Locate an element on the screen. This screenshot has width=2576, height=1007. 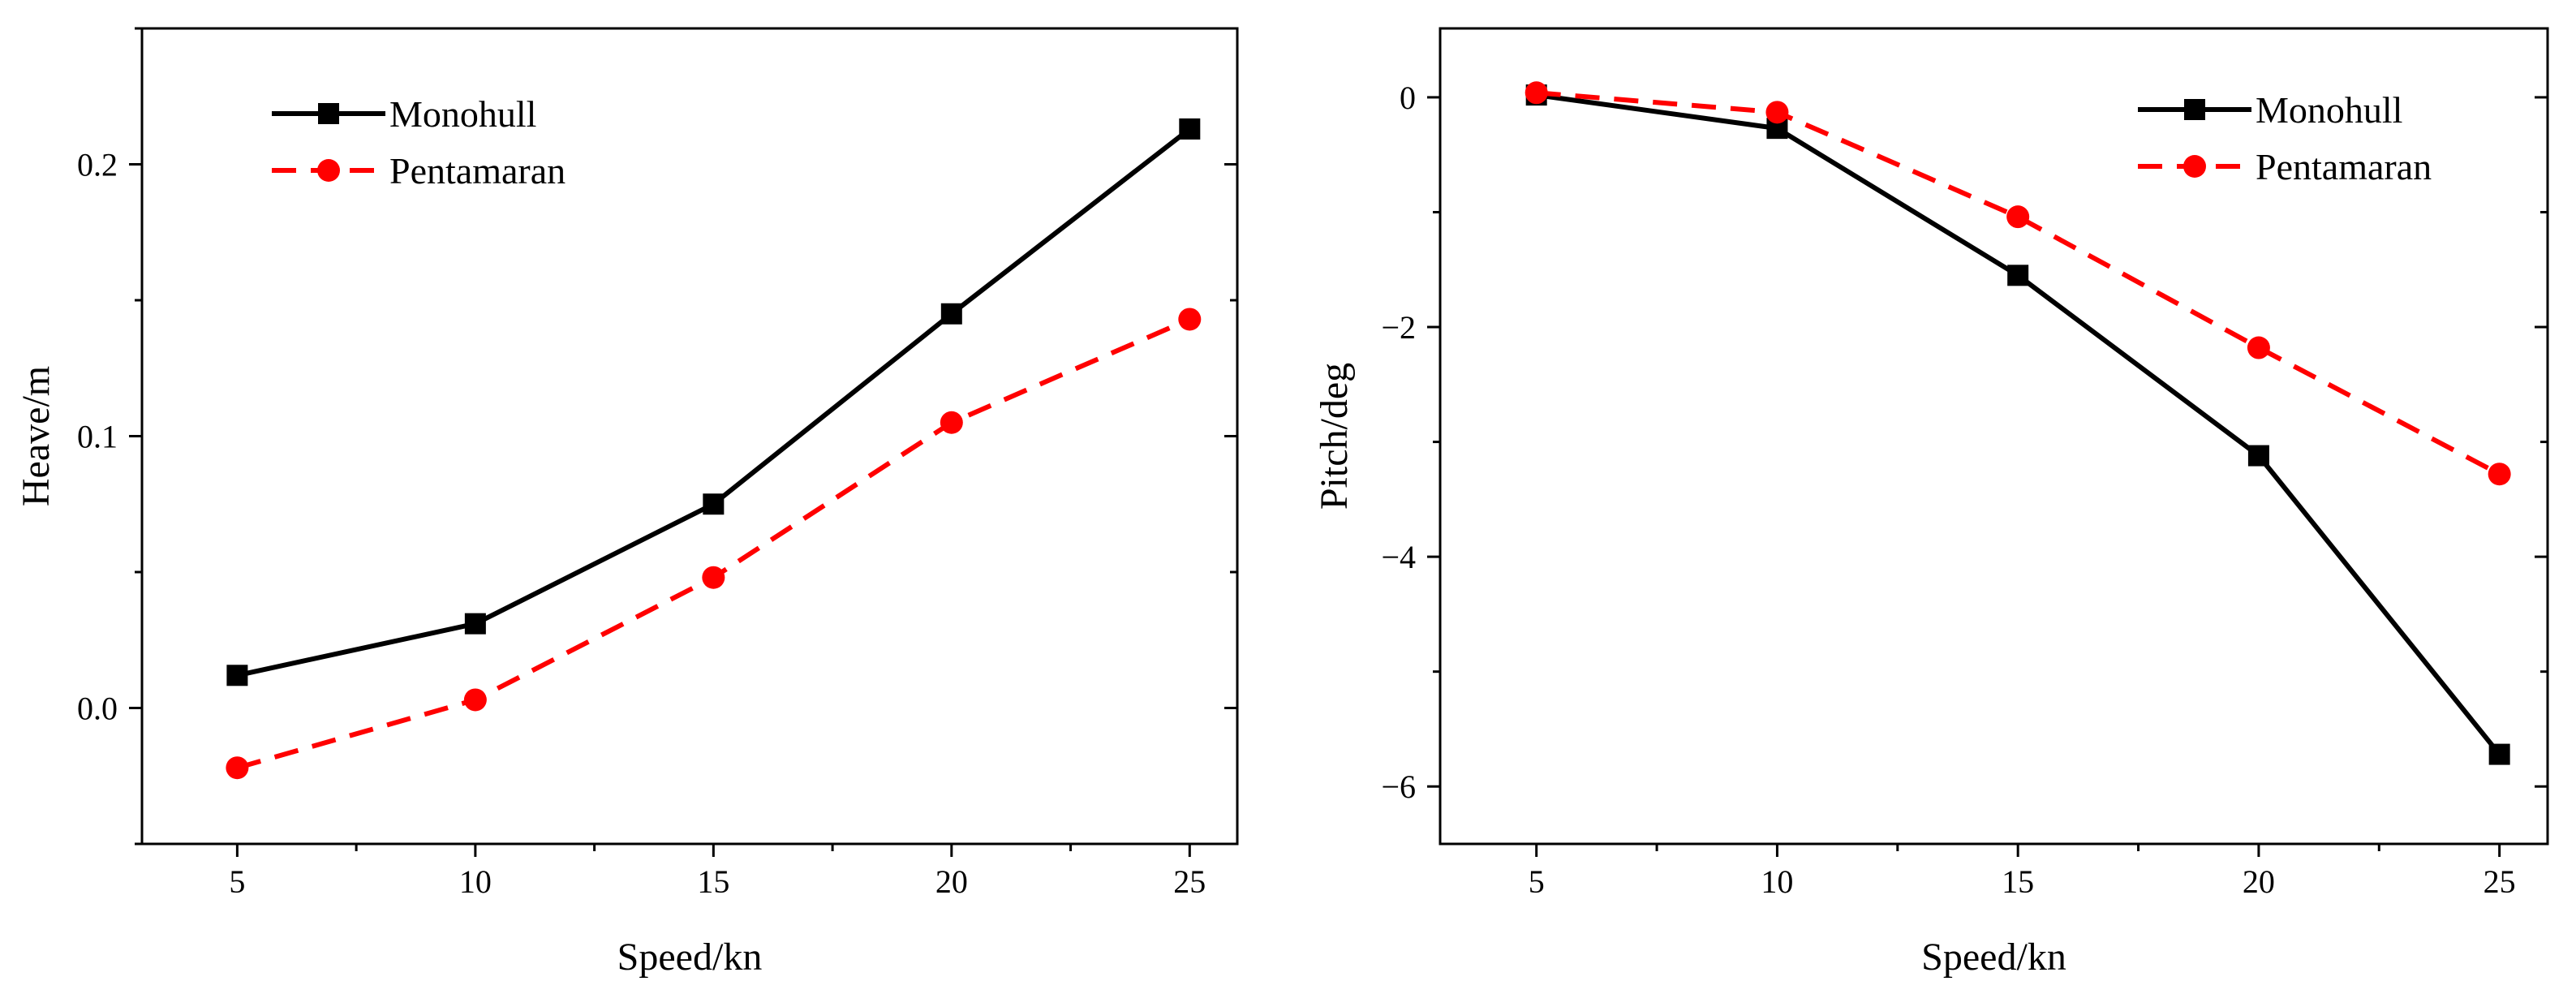
series-line-pentamaran is located at coordinates (2018, 283).